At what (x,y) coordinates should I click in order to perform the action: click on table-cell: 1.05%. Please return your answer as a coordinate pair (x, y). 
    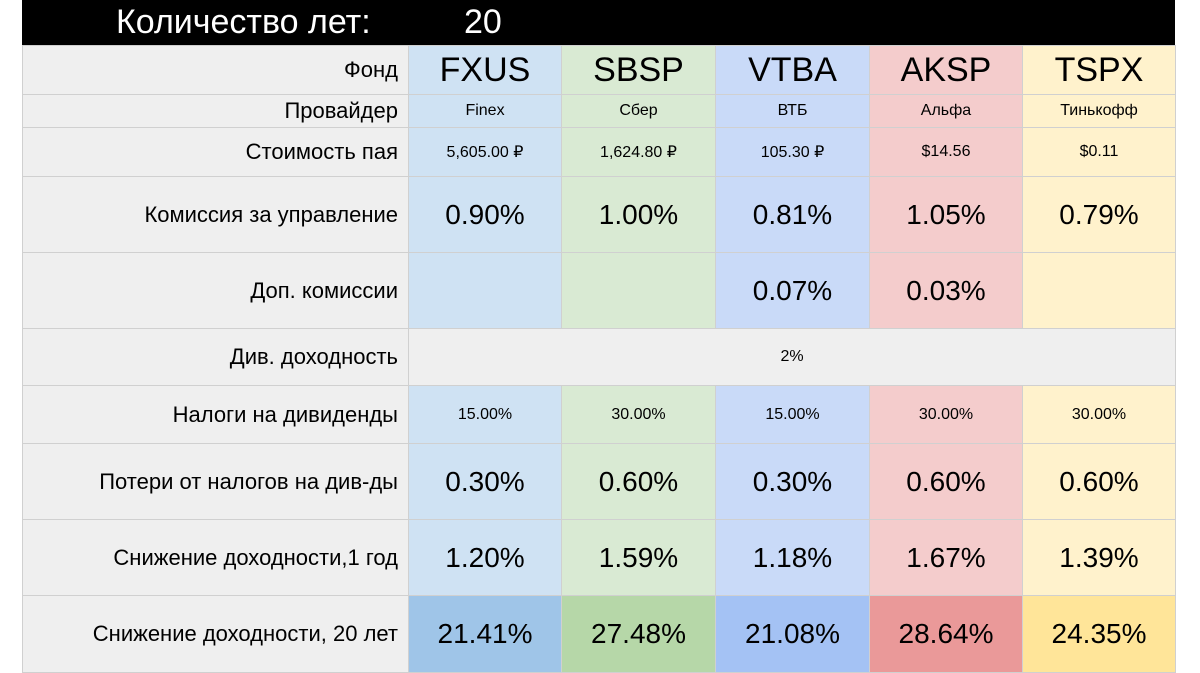
    Looking at the image, I should click on (946, 214).